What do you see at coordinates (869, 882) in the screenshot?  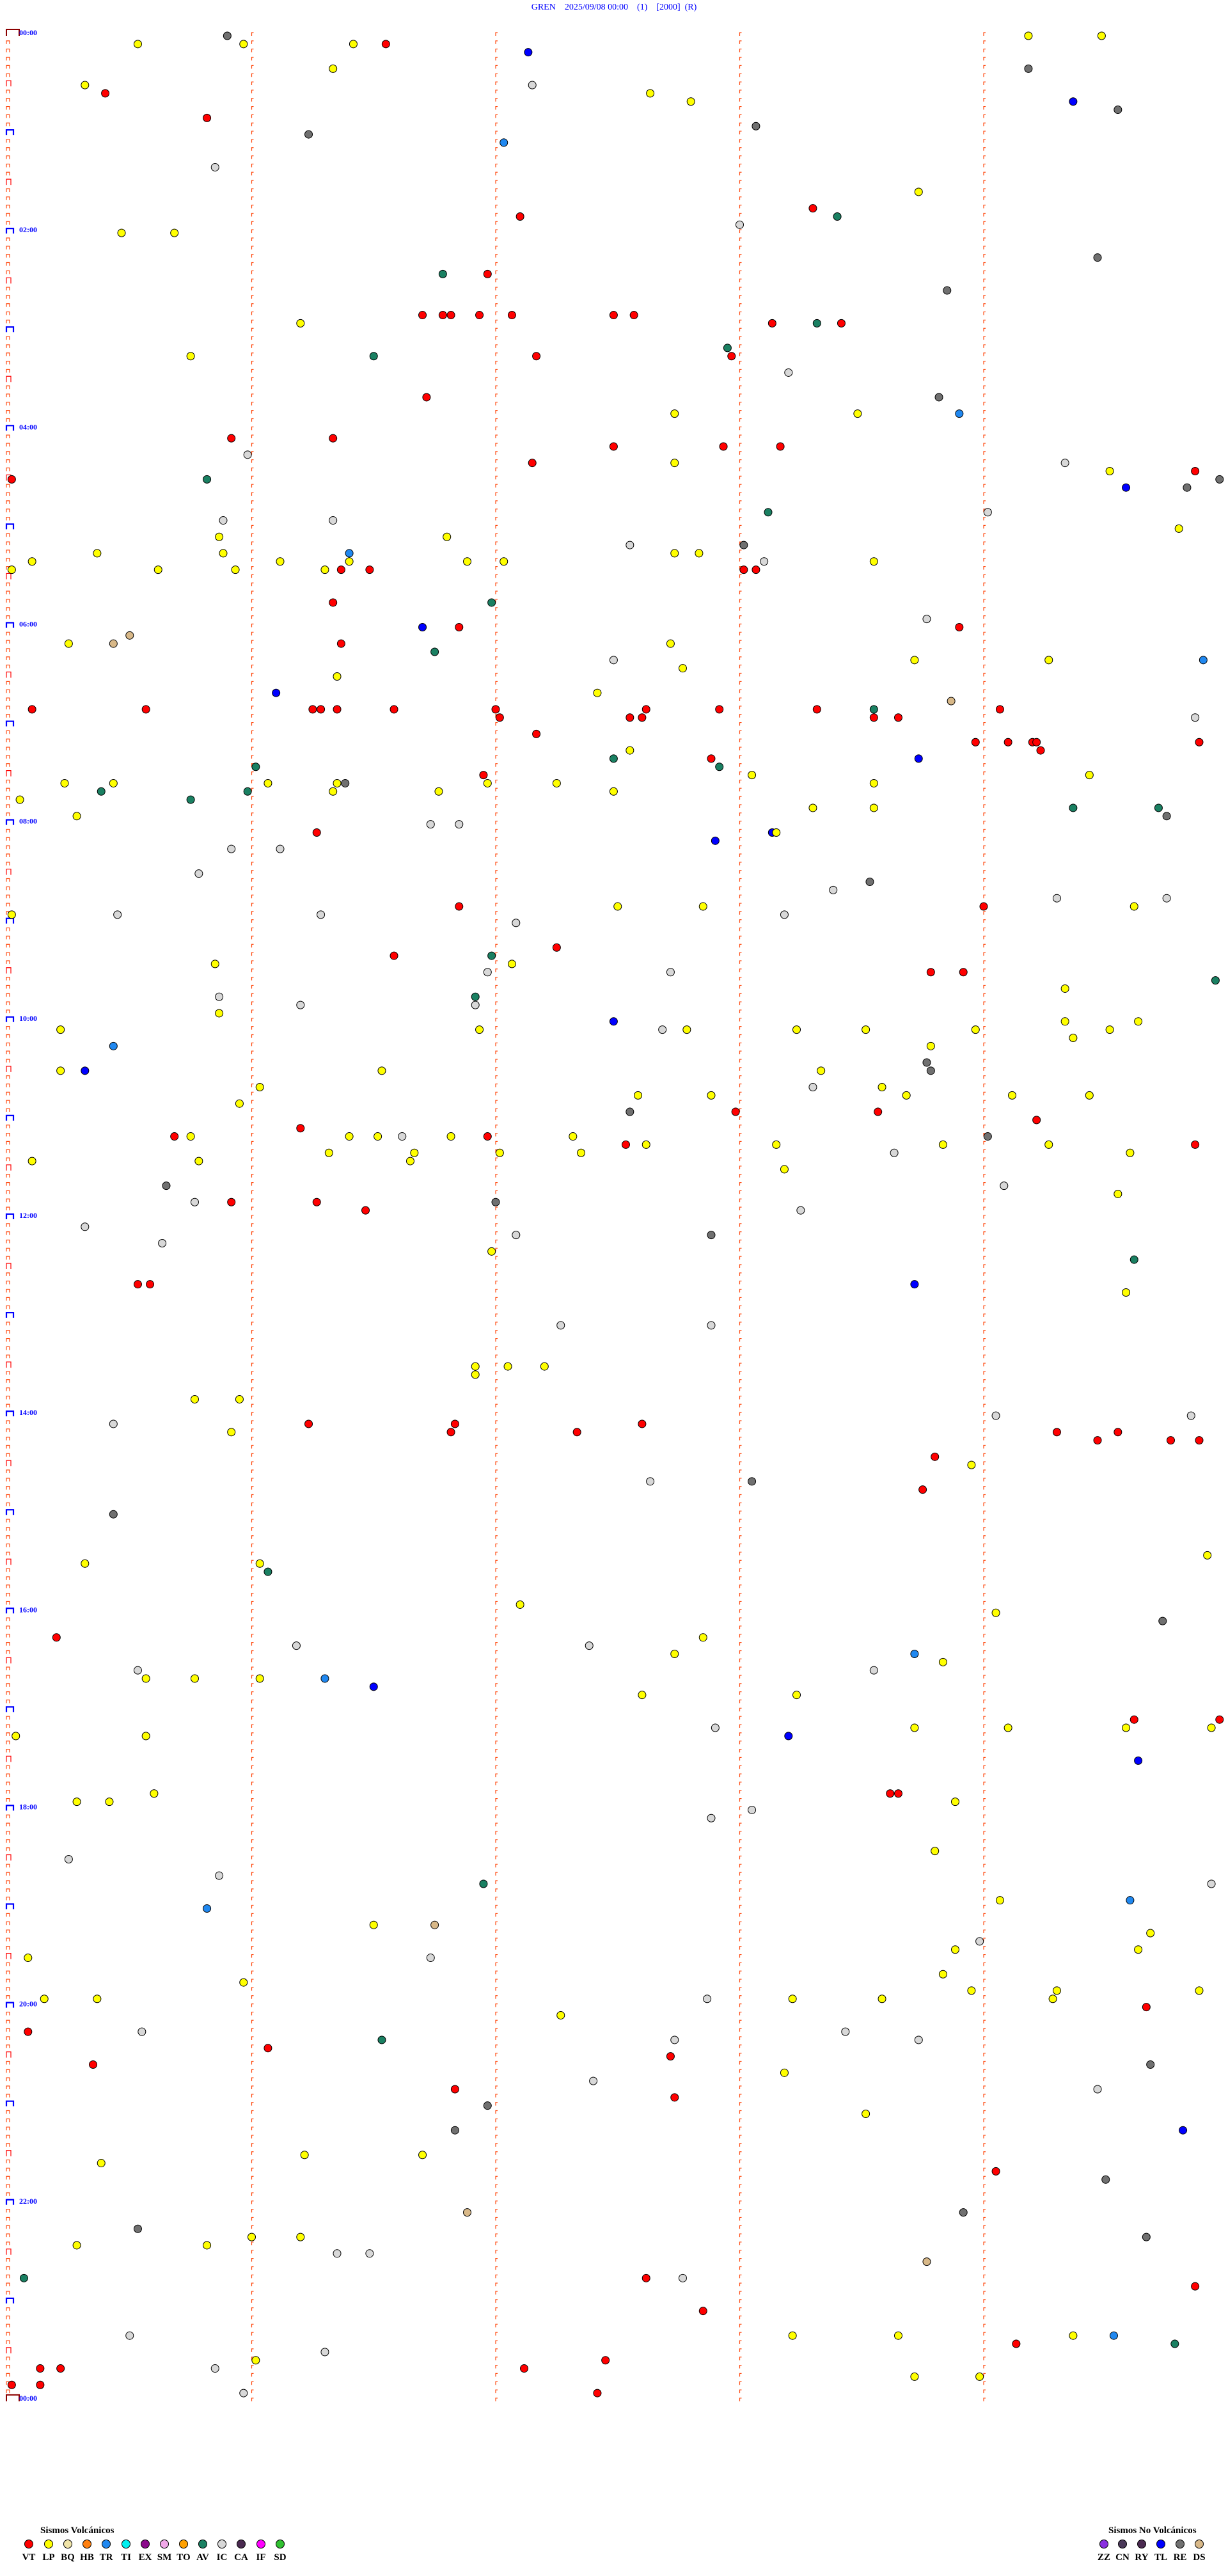 I see `event-RE` at bounding box center [869, 882].